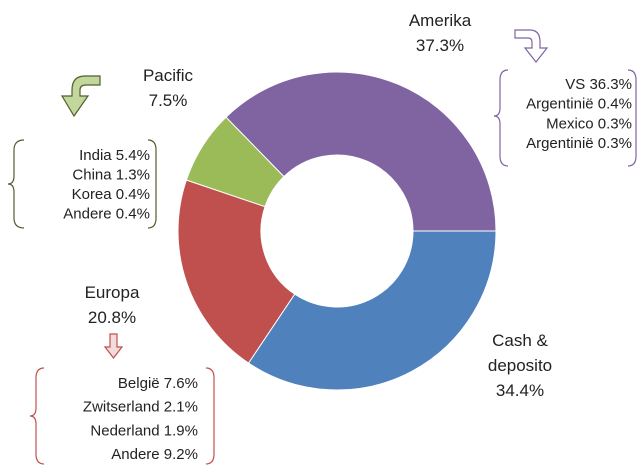 The image size is (640, 465). I want to click on breakdown-item: VS 36.3%, so click(598, 84).